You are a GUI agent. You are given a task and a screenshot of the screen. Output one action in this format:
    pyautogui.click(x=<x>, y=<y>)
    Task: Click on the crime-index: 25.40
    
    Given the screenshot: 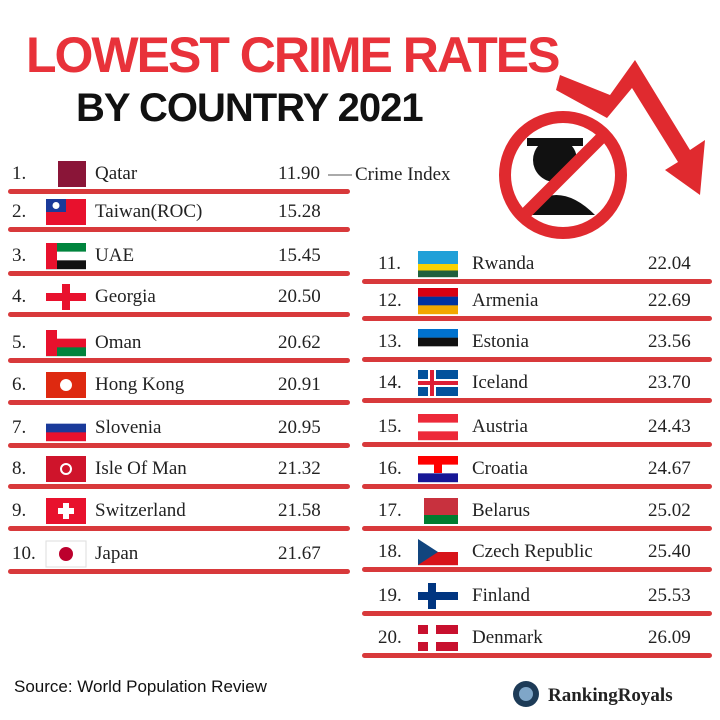 What is the action you would take?
    pyautogui.click(x=669, y=551)
    